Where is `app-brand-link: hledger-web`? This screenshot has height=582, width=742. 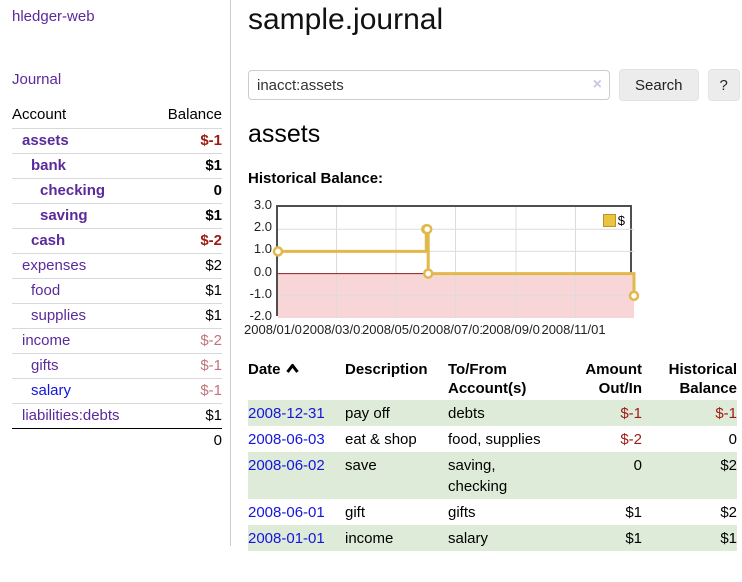 app-brand-link: hledger-web is located at coordinates (53, 16).